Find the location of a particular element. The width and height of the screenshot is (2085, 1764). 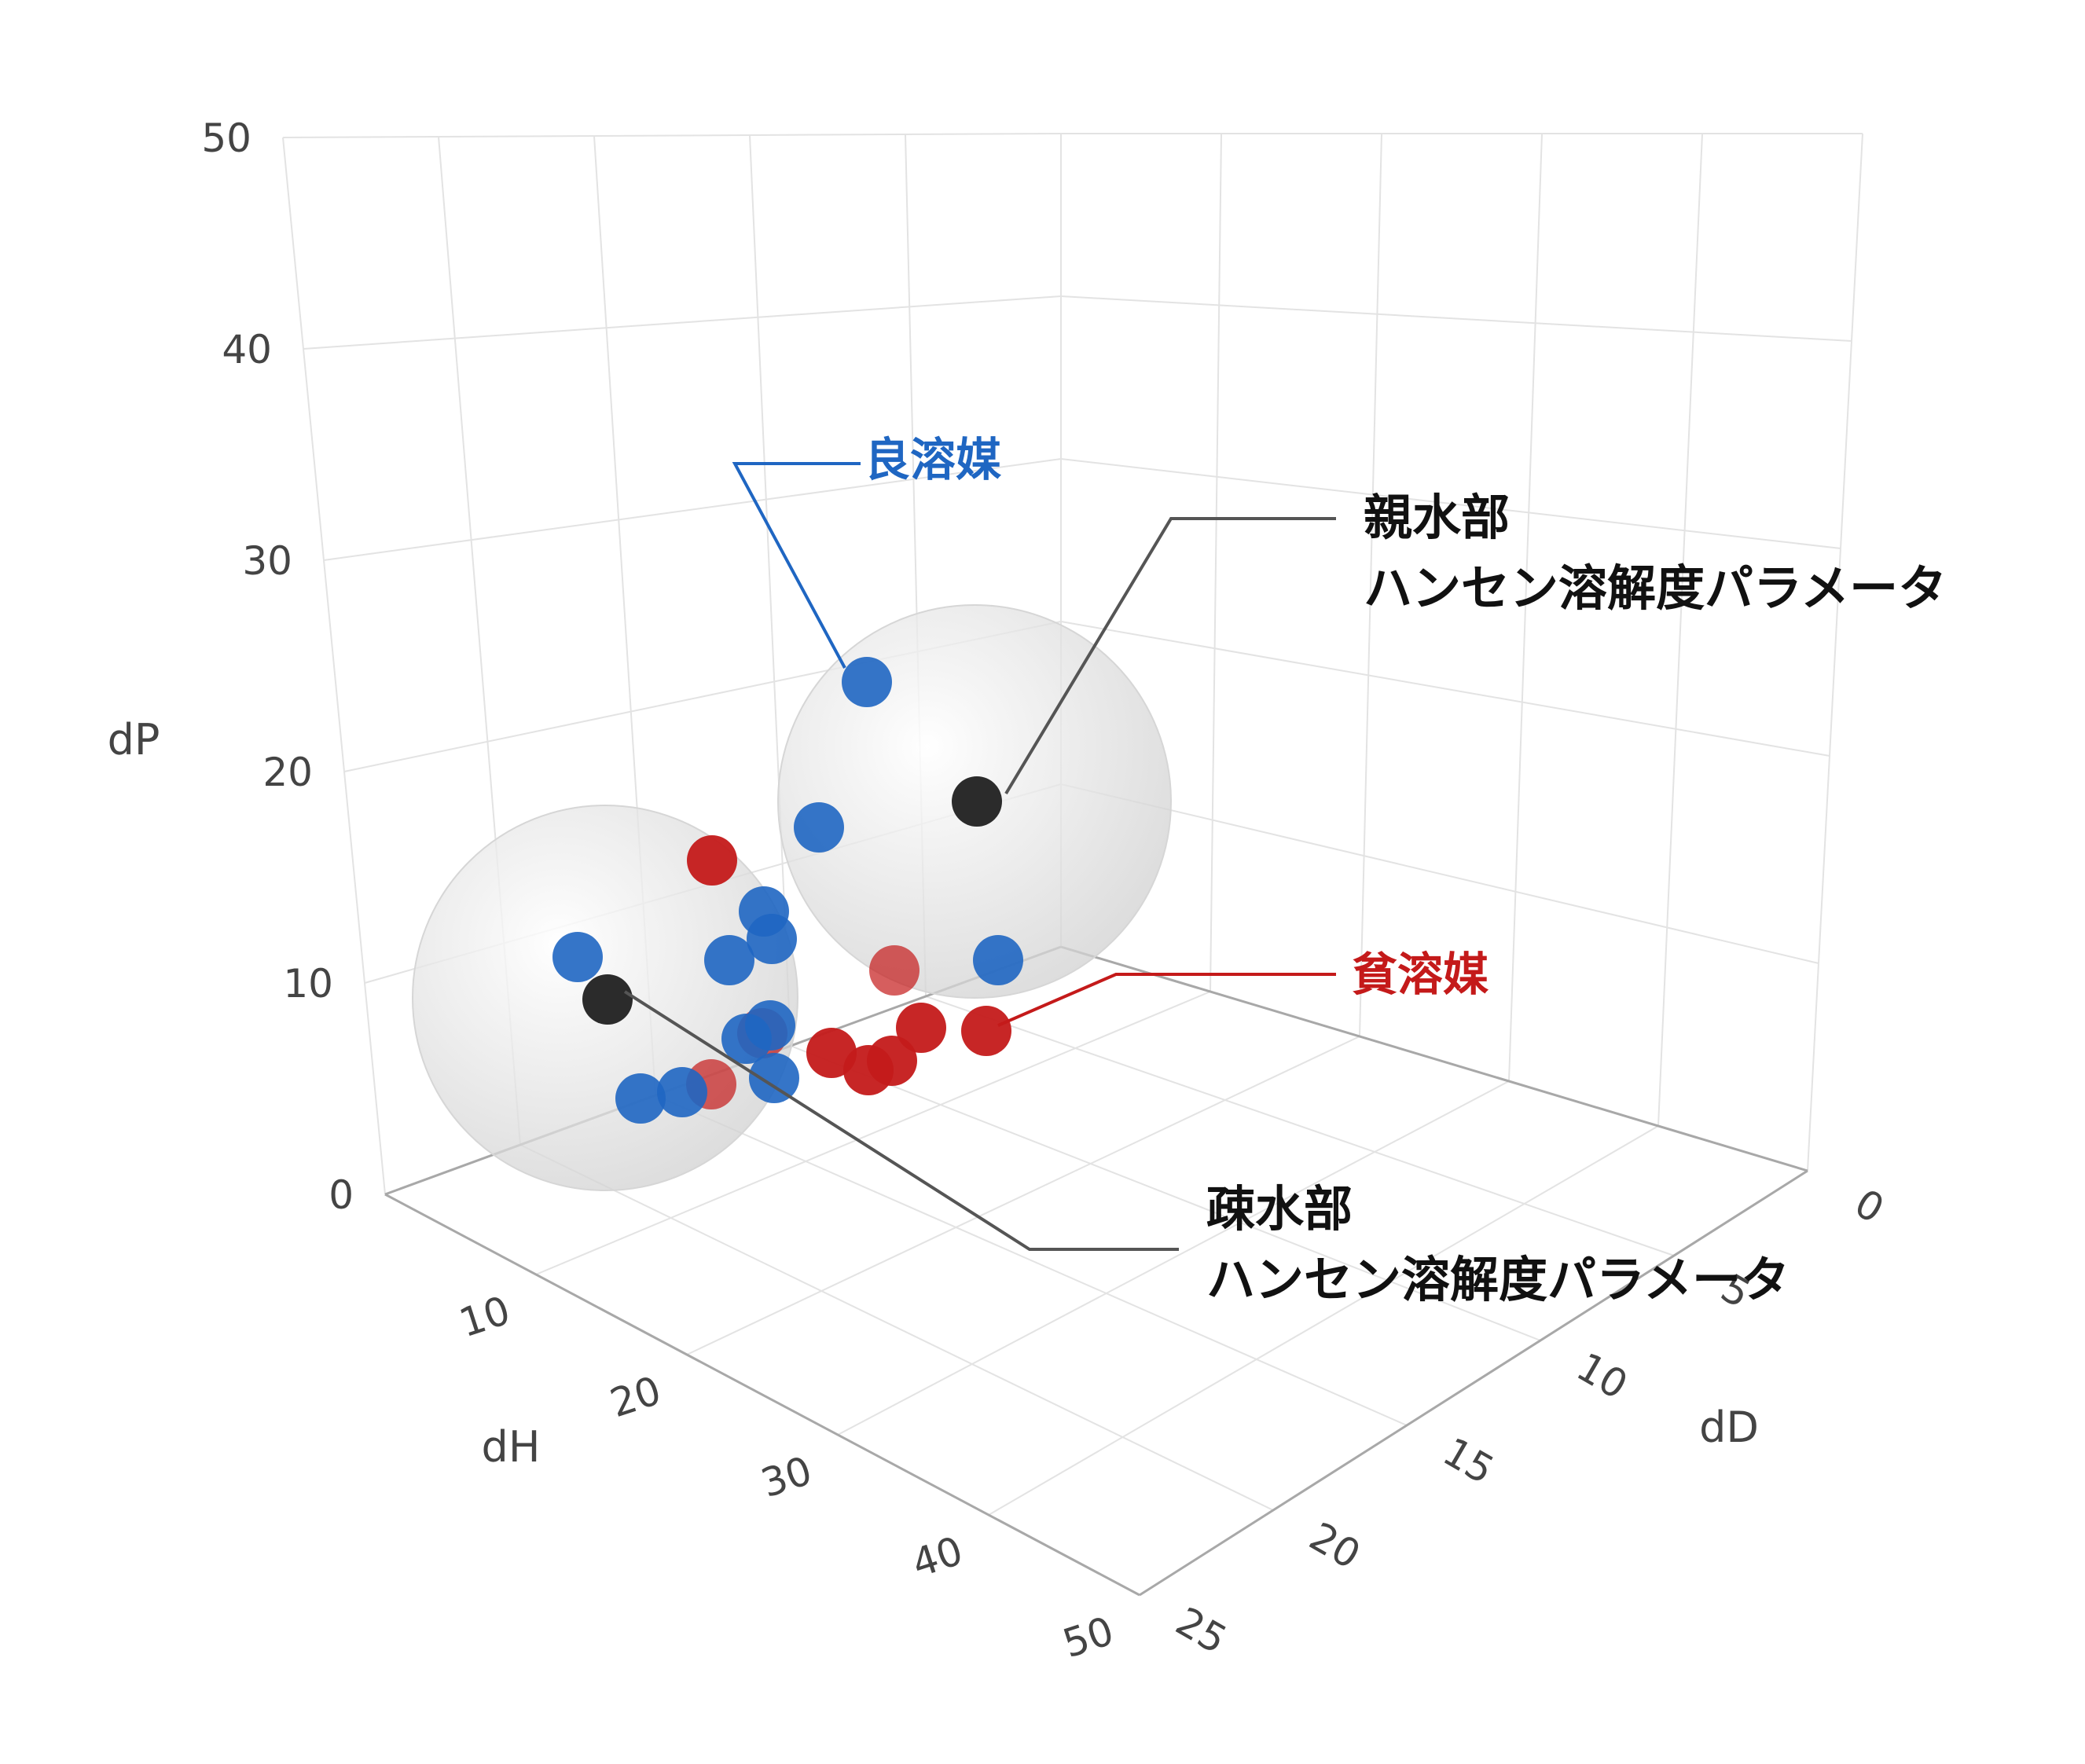

dD-tick-label: 25 is located at coordinates (1201, 1630).